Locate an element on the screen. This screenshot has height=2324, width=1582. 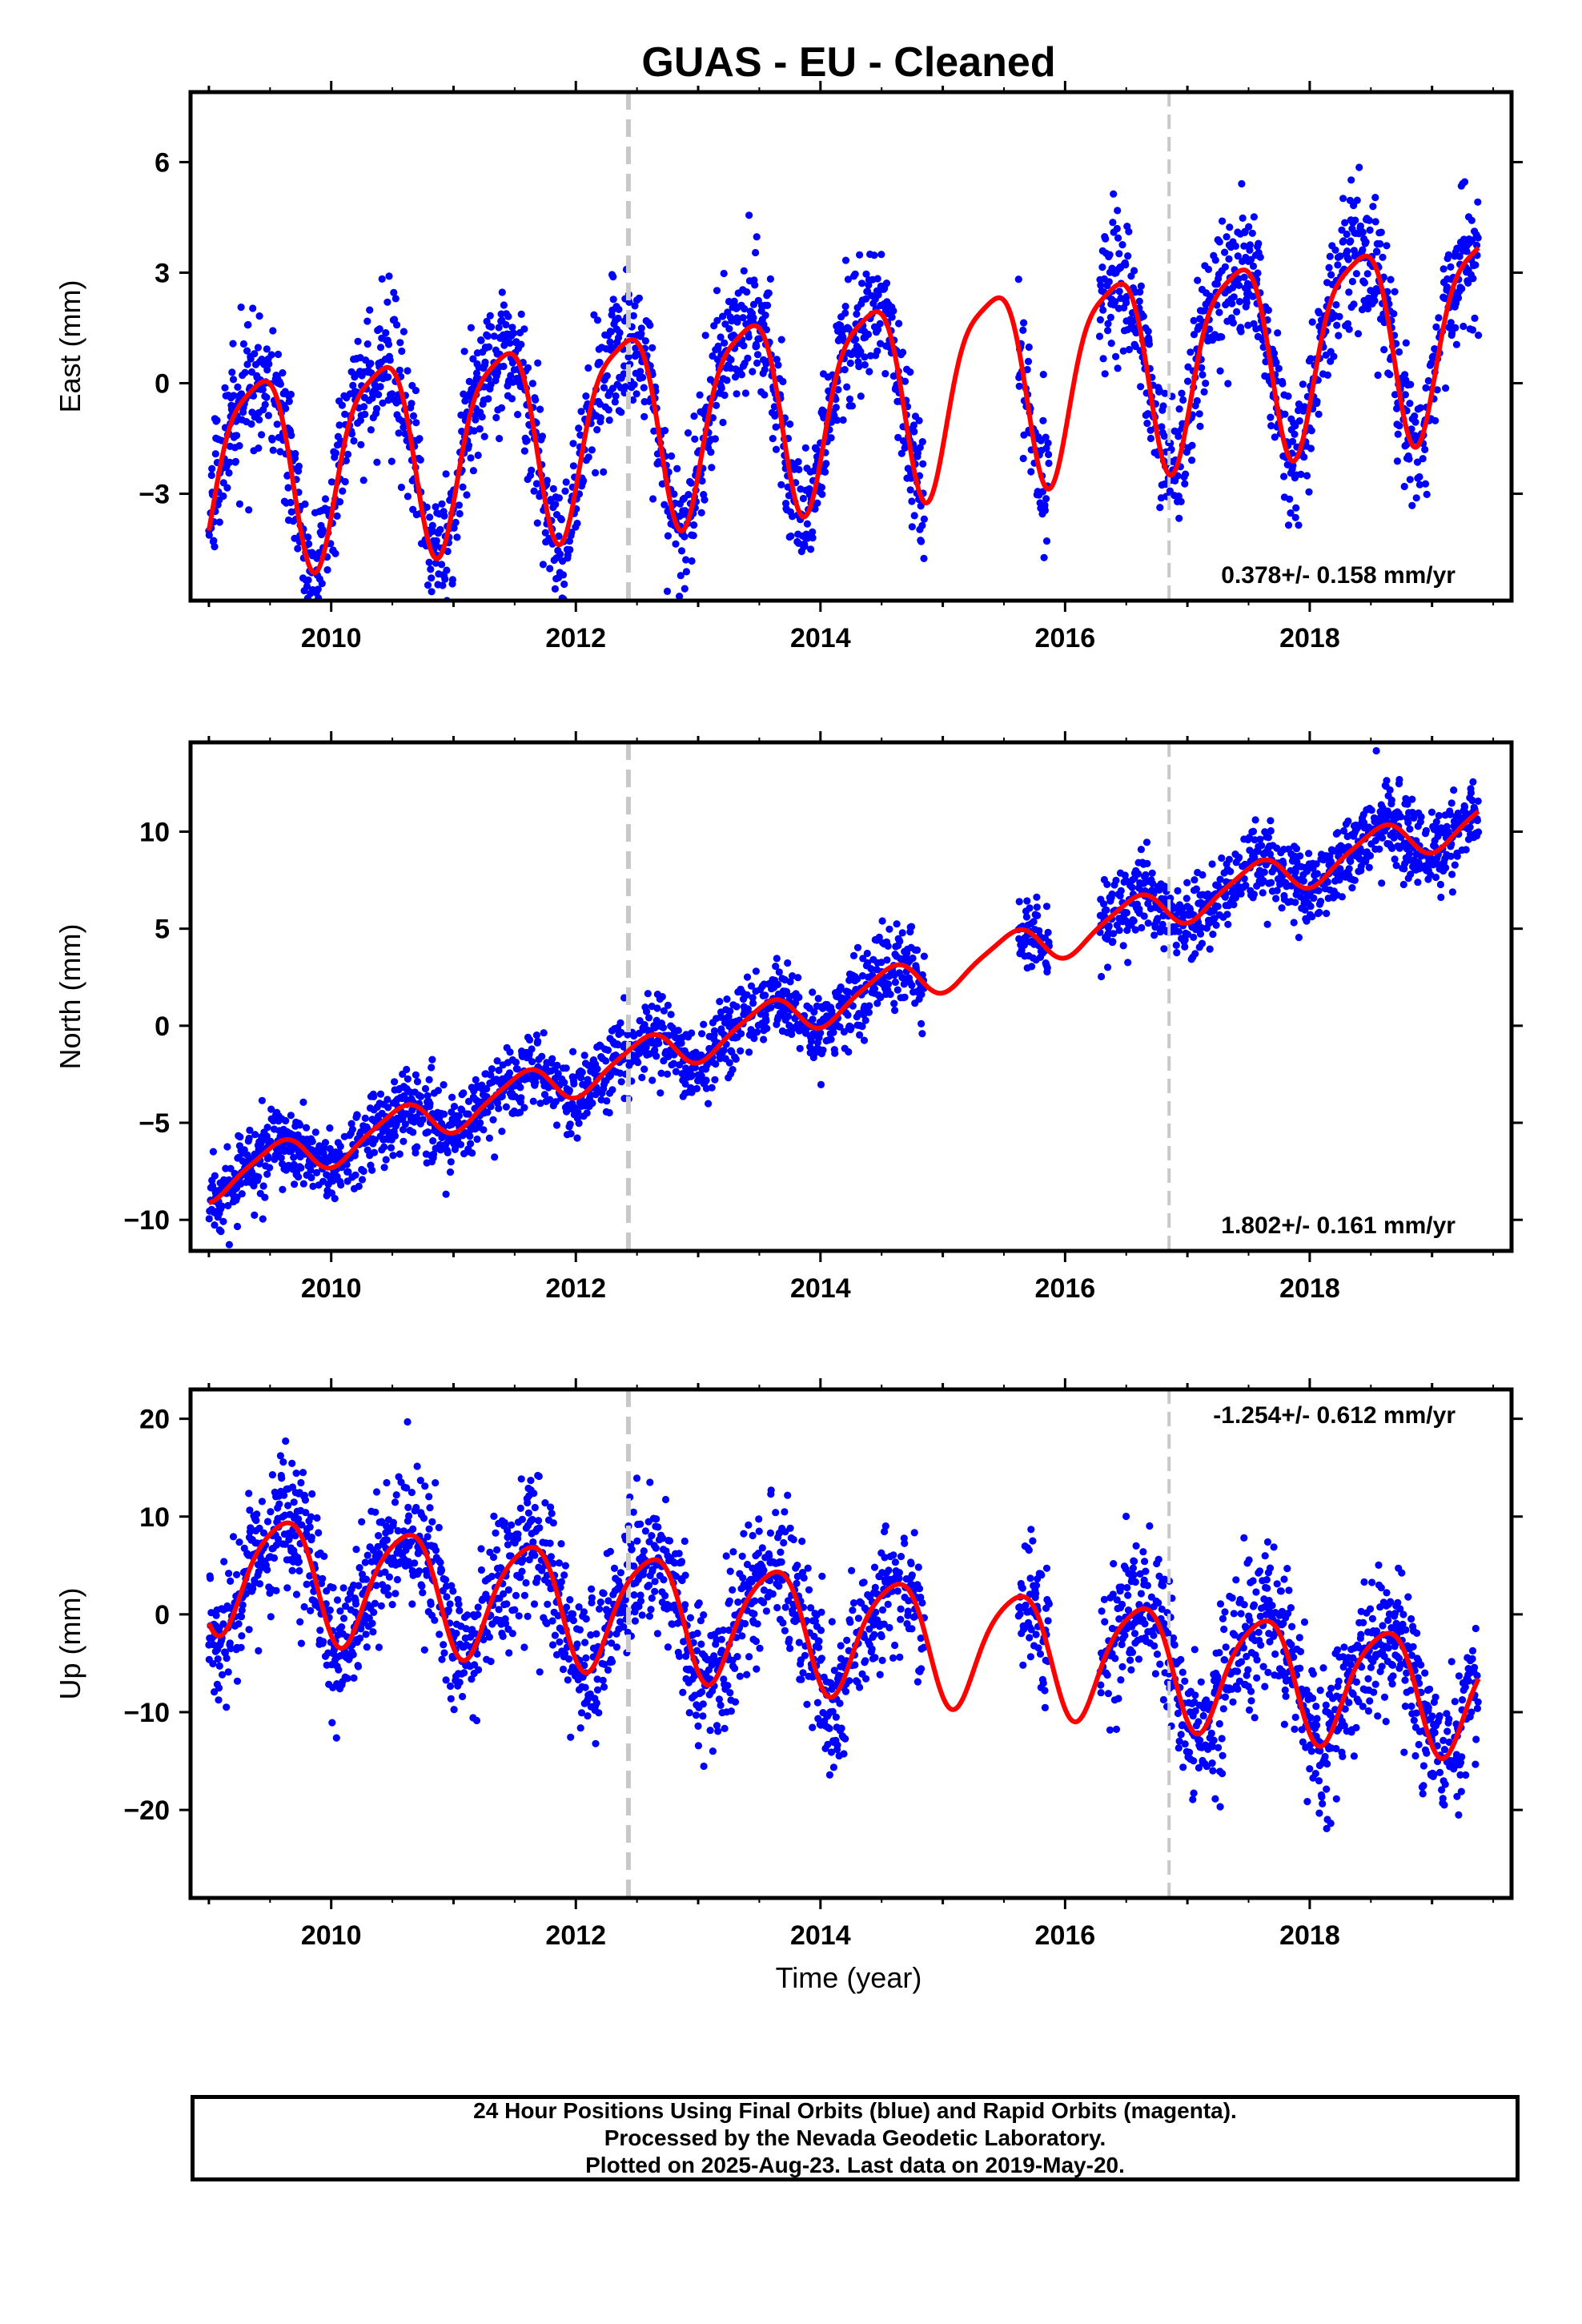
rate-annotation-east: 0.378+/- 0.158 mm/yr is located at coordinates (1338, 575).